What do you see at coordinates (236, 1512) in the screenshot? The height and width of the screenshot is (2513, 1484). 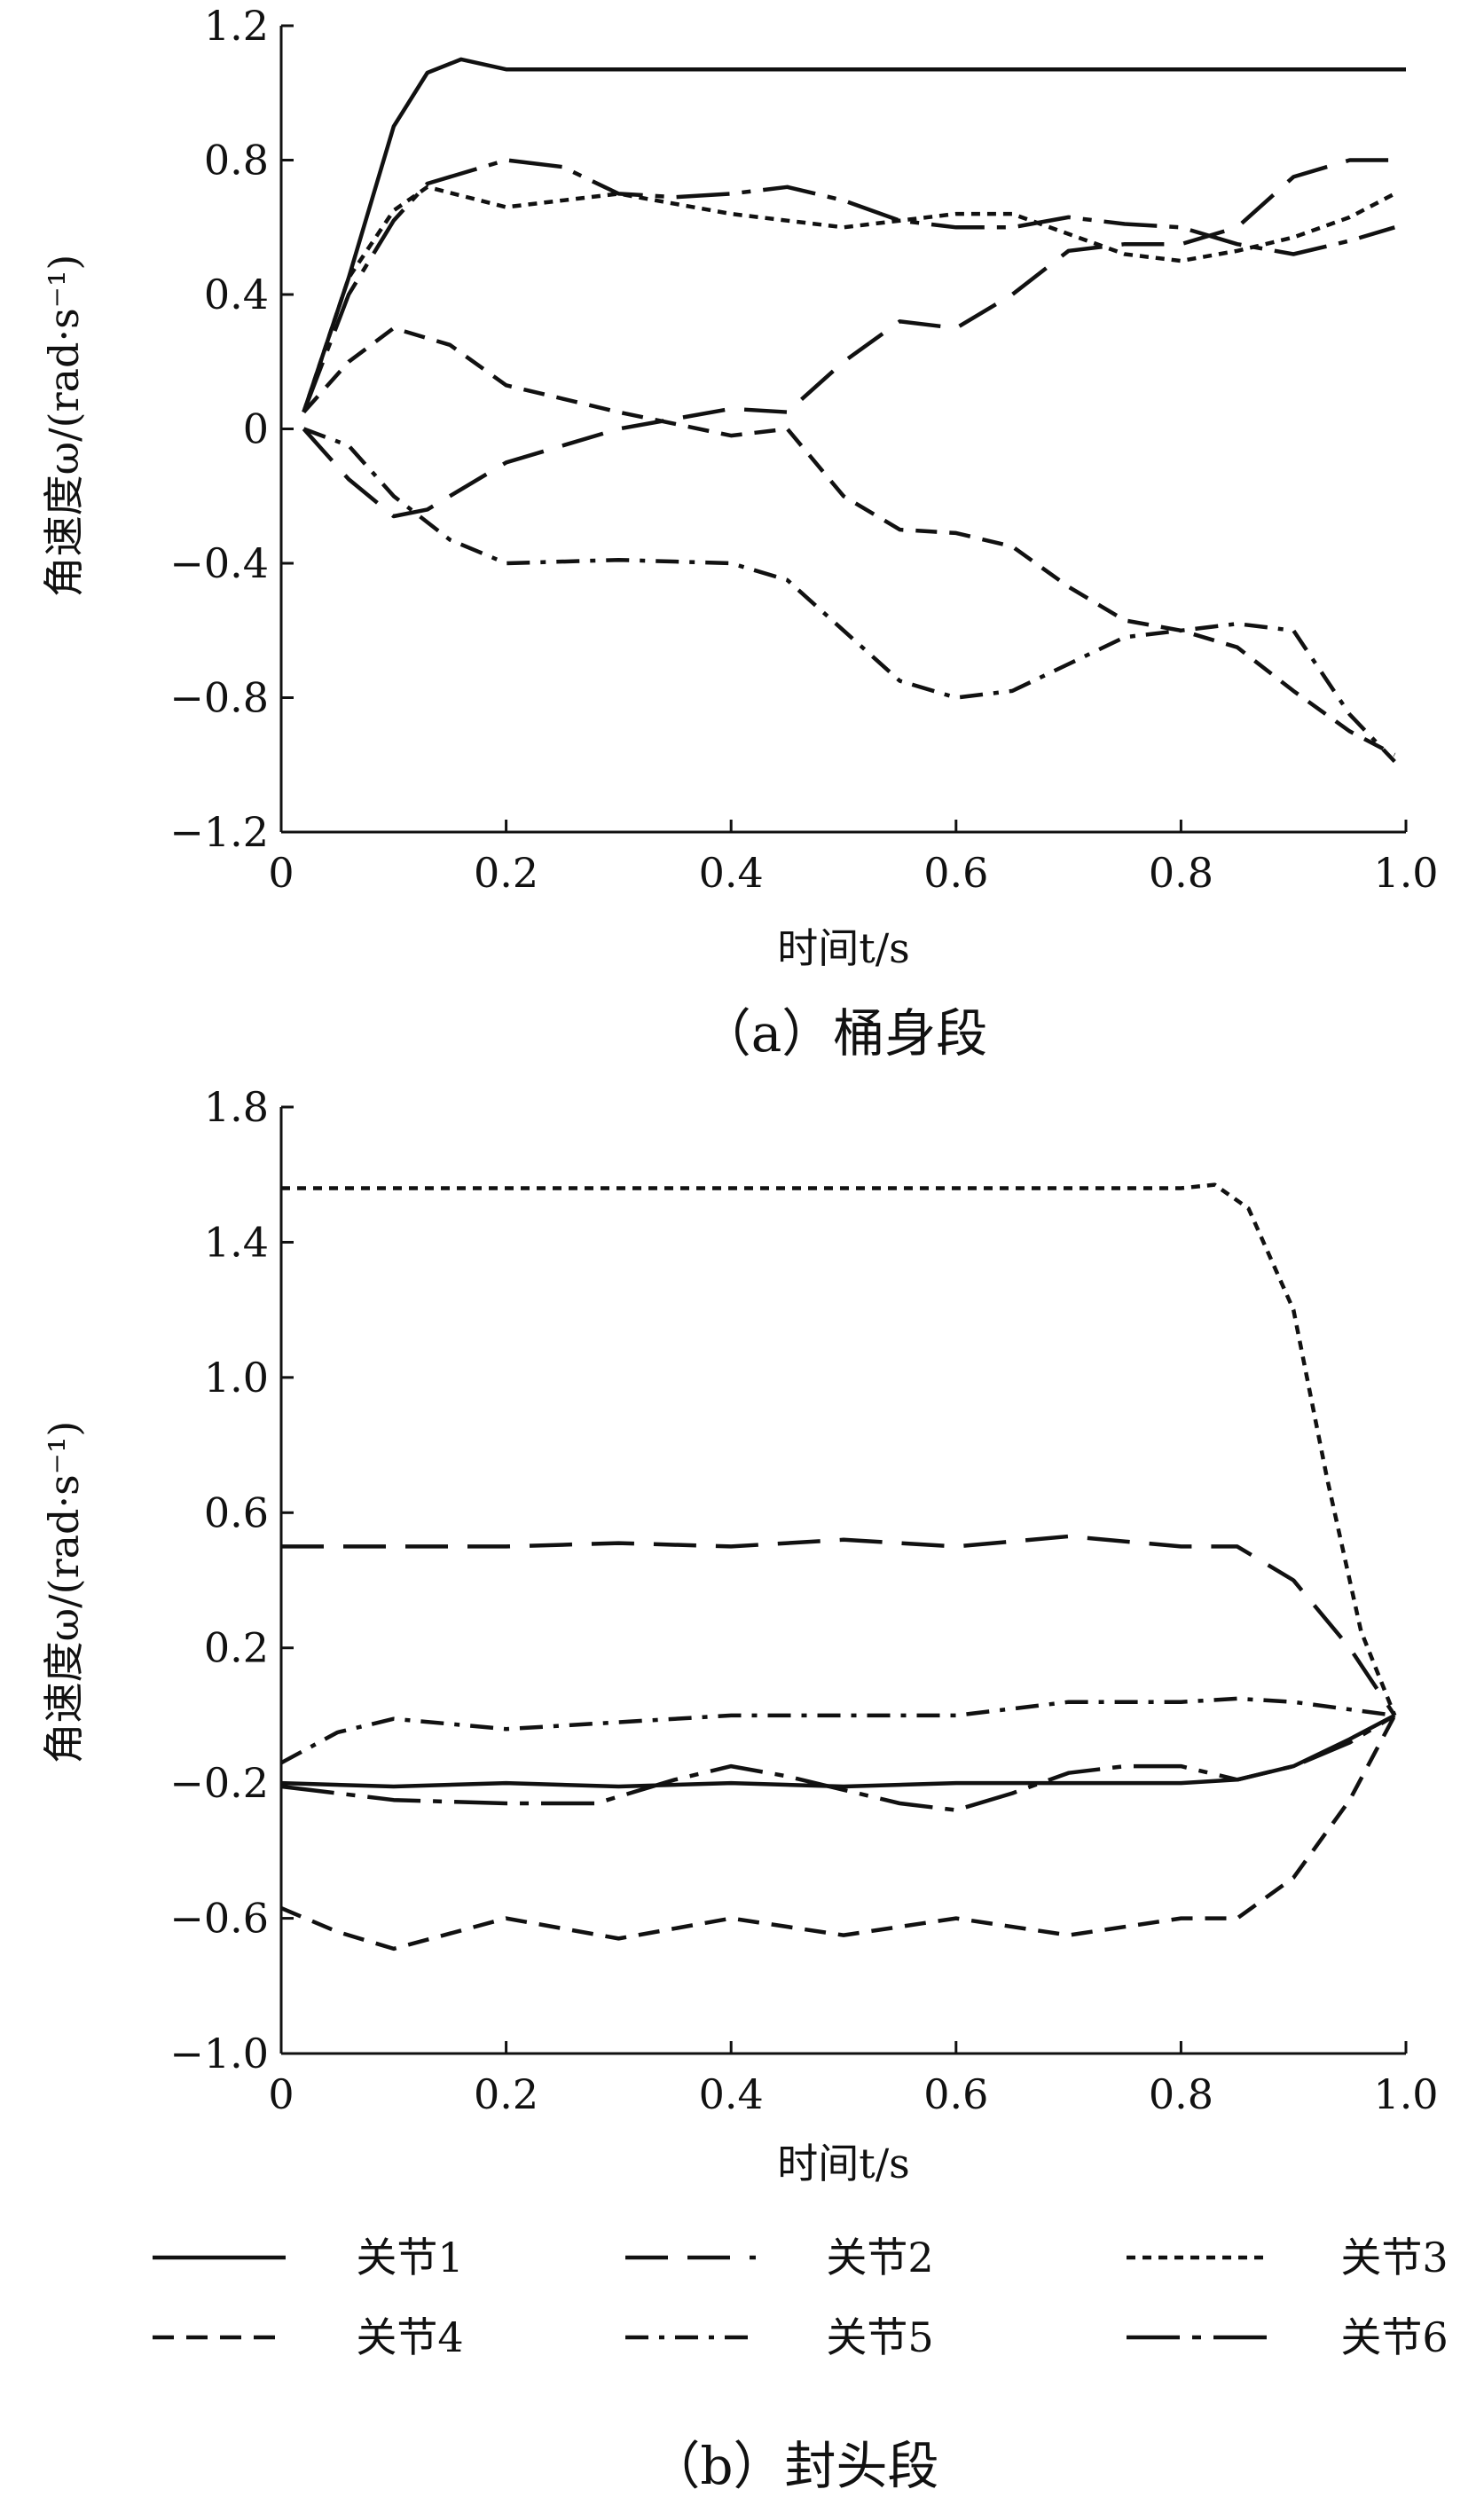 I see `y-tick-label: 0.6` at bounding box center [236, 1512].